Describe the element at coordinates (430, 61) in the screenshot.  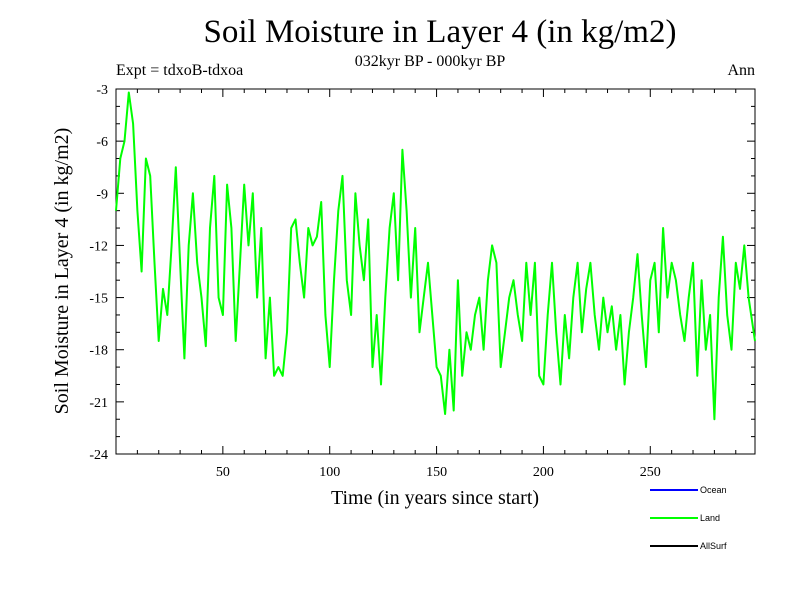
I see `chart-subtitle: 032kyr BP - 000kyr BP` at that location.